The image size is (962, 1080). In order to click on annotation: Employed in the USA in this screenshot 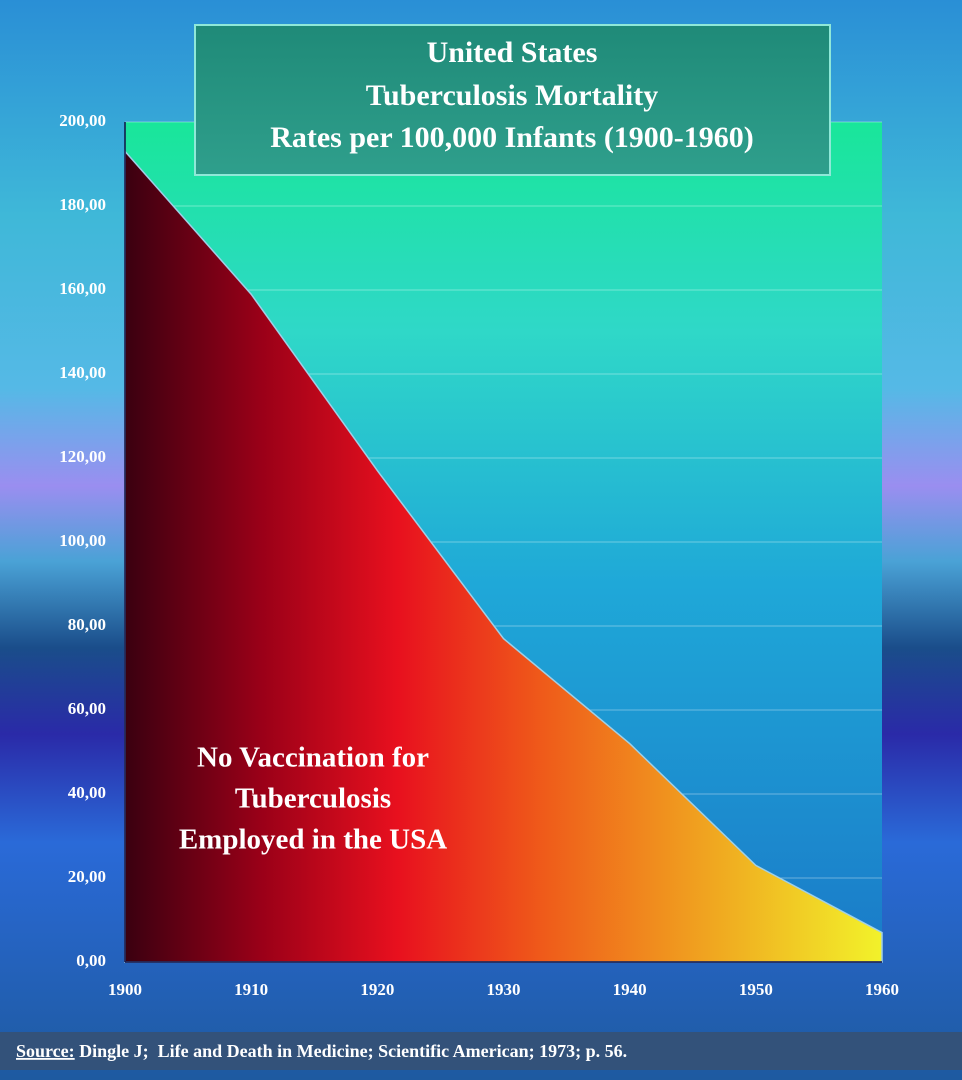, I will do `click(313, 840)`.